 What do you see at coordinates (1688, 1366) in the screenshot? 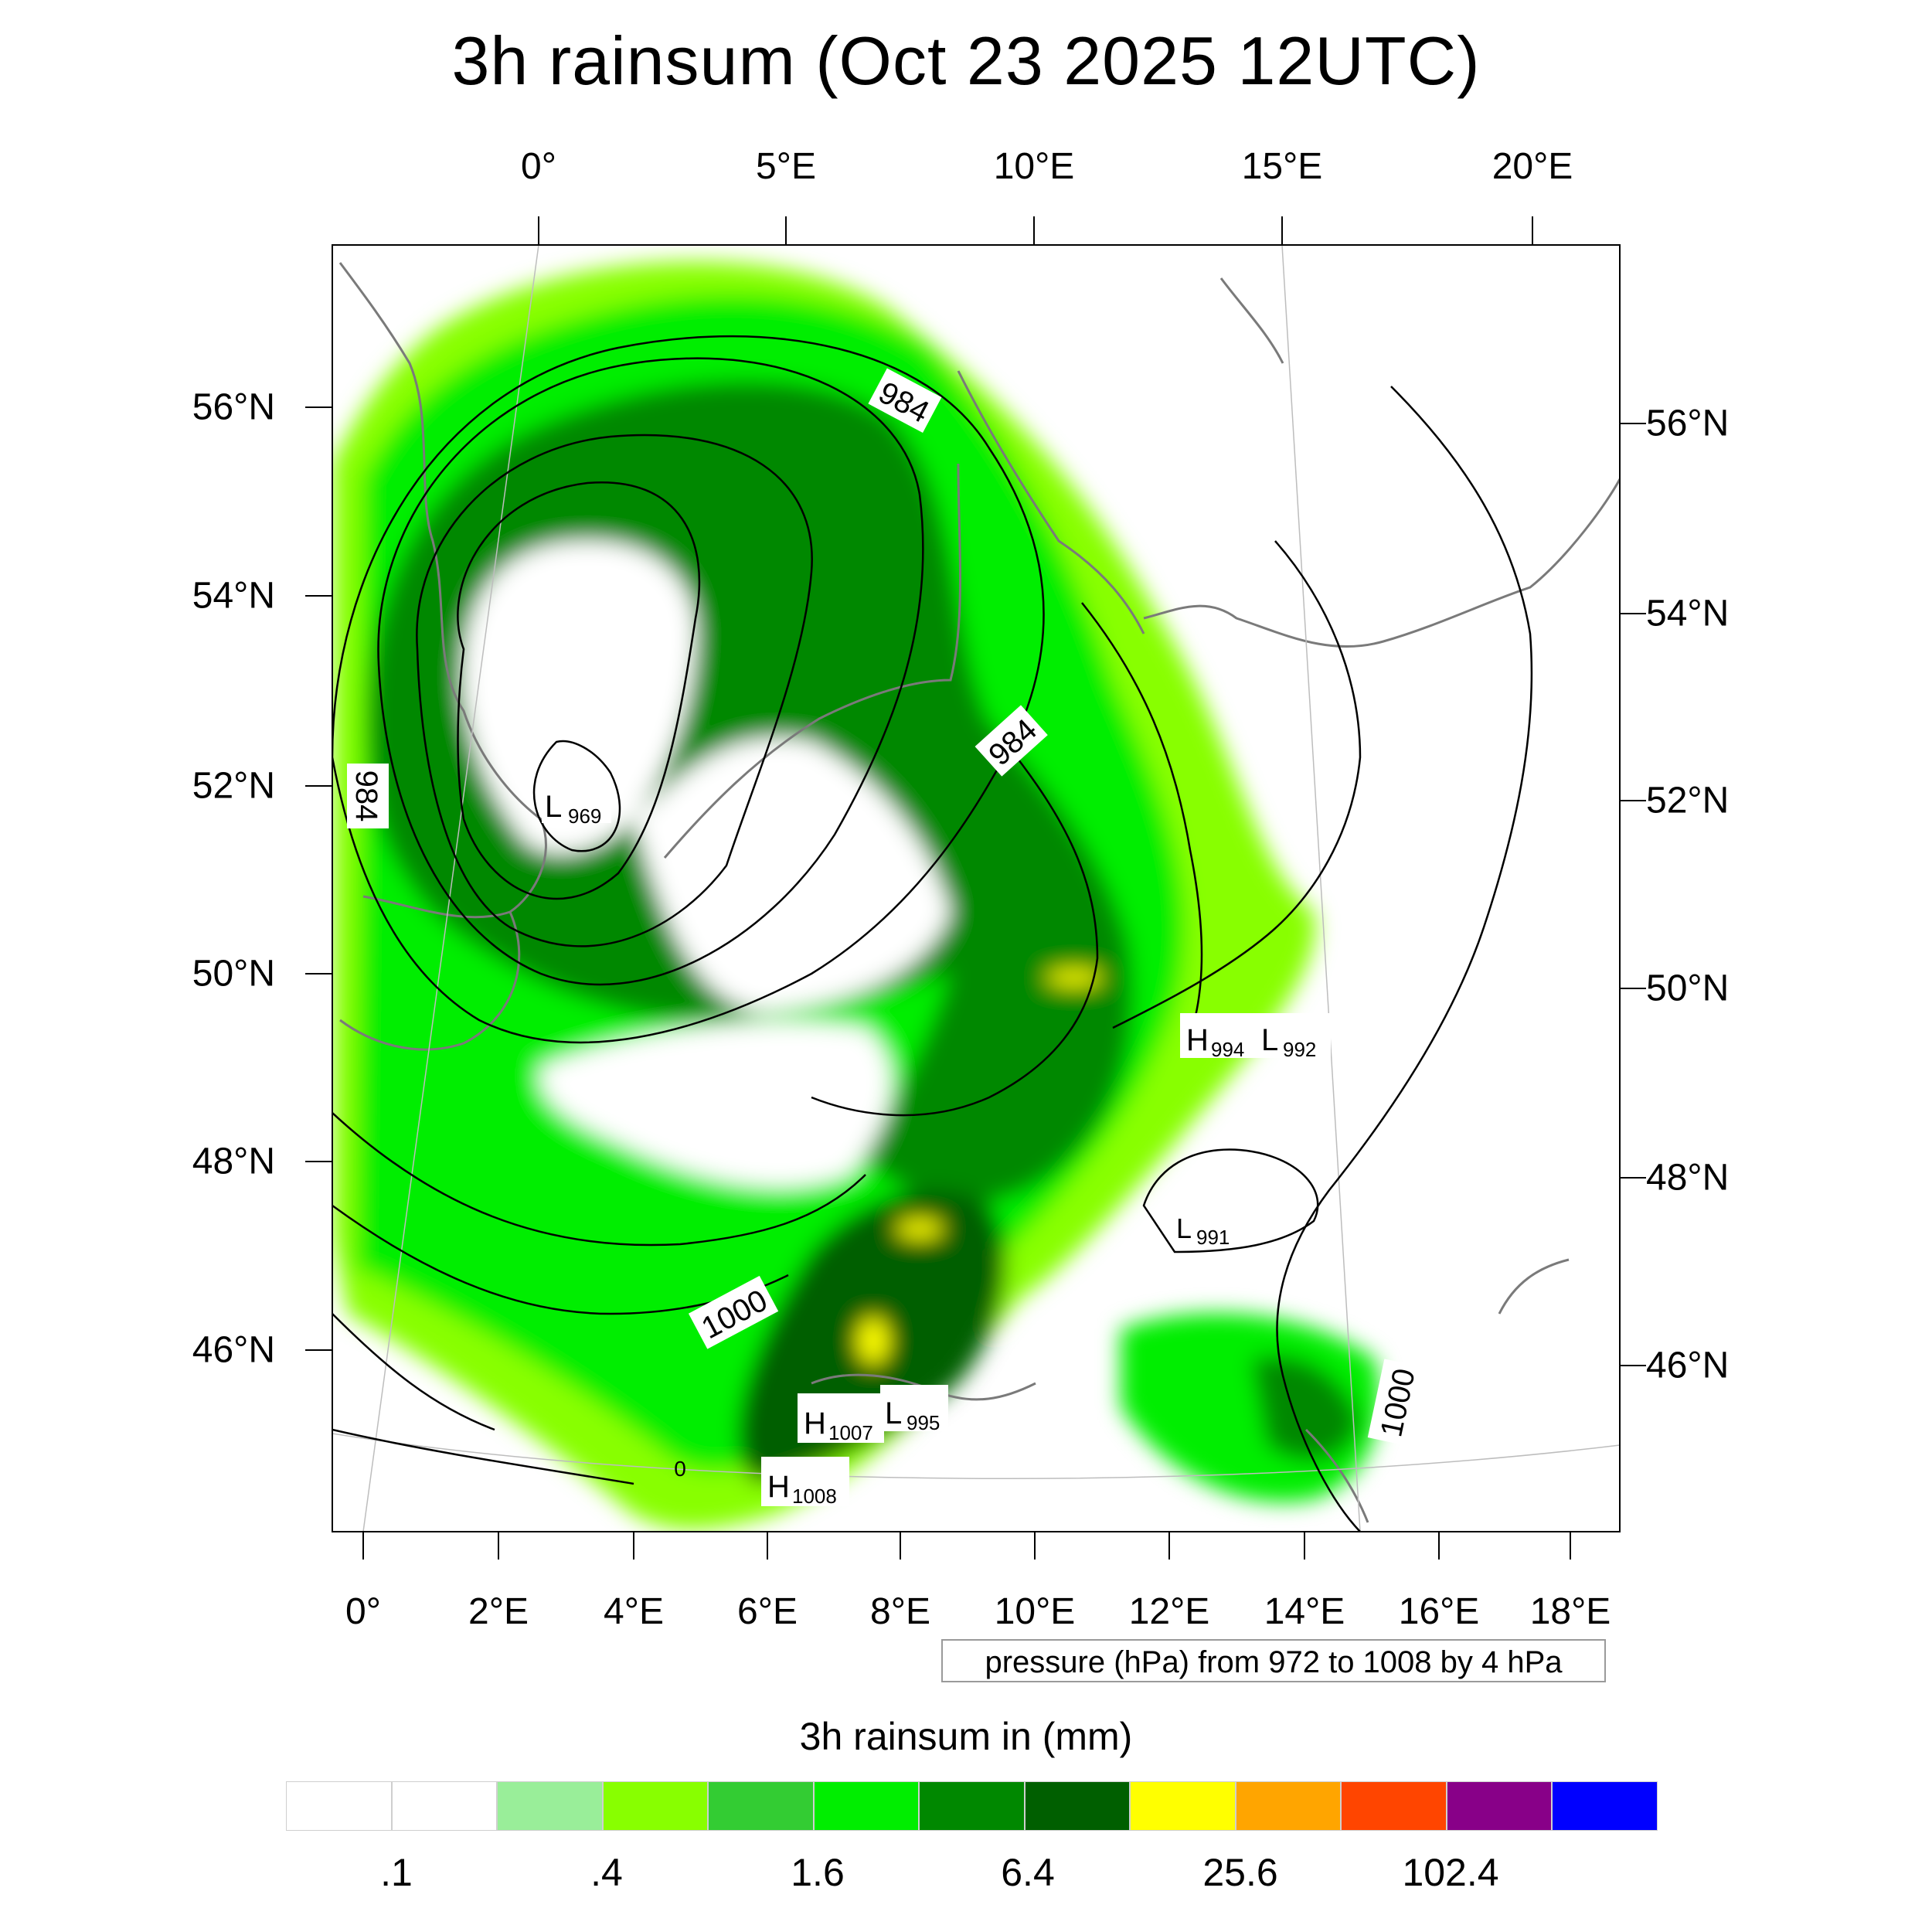
I see `right-lat-label-46n: 46°N` at bounding box center [1688, 1366].